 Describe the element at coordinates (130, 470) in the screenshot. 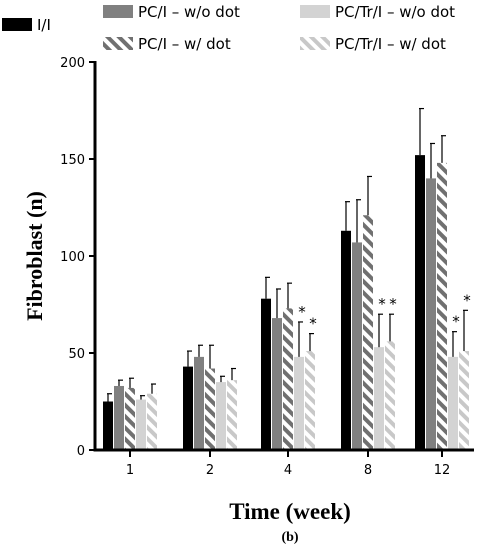

I see `x-tick-label: 1` at that location.